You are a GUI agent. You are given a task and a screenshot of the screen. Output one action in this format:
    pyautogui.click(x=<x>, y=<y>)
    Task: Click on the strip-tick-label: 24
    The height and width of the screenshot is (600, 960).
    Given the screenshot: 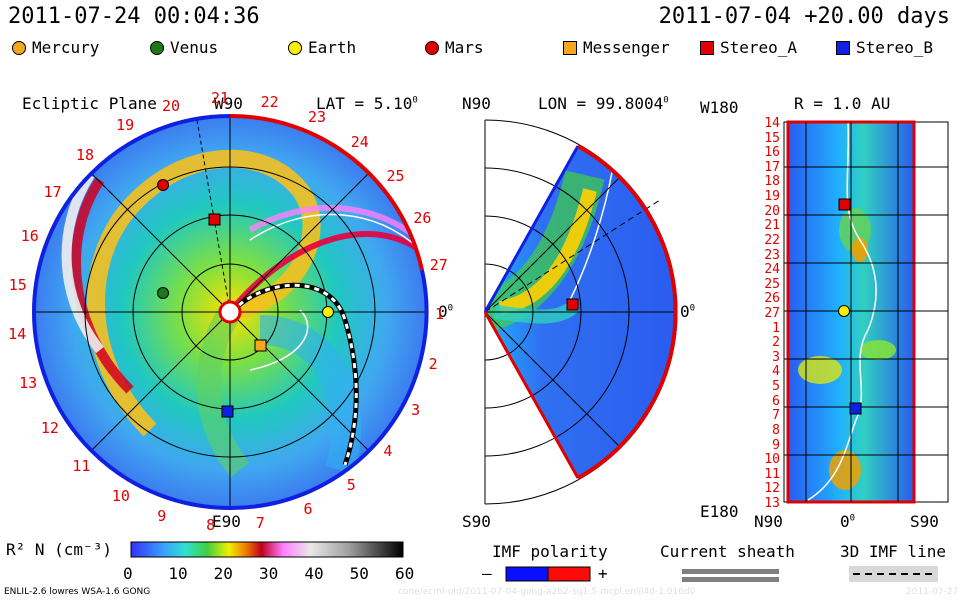 What is the action you would take?
    pyautogui.click(x=772, y=270)
    